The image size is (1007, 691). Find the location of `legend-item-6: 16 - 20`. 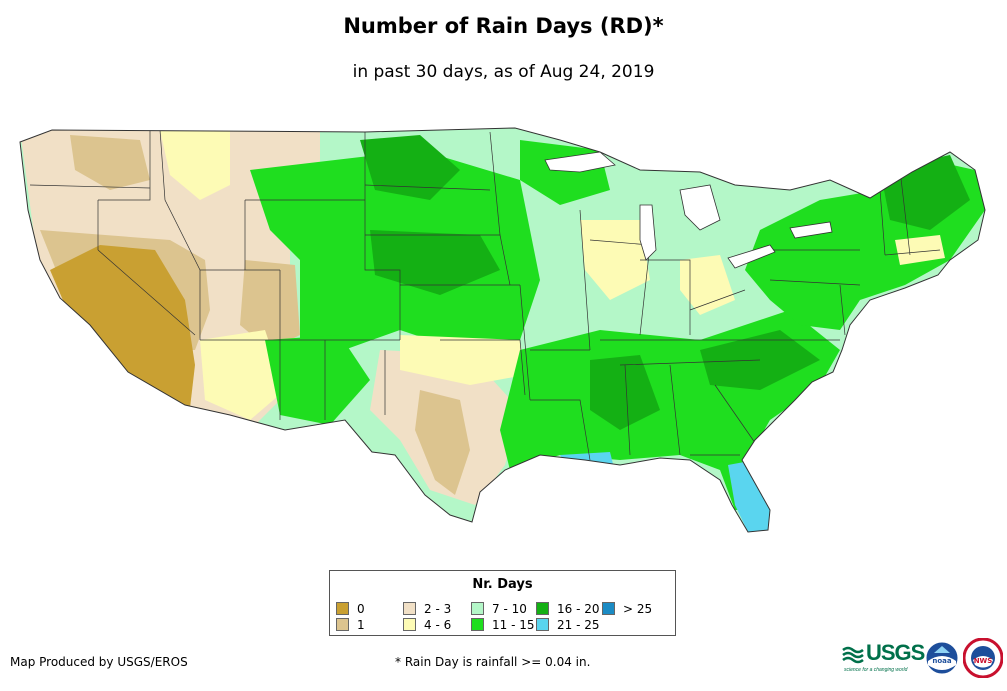

legend-item-6: 16 - 20 is located at coordinates (568, 609).